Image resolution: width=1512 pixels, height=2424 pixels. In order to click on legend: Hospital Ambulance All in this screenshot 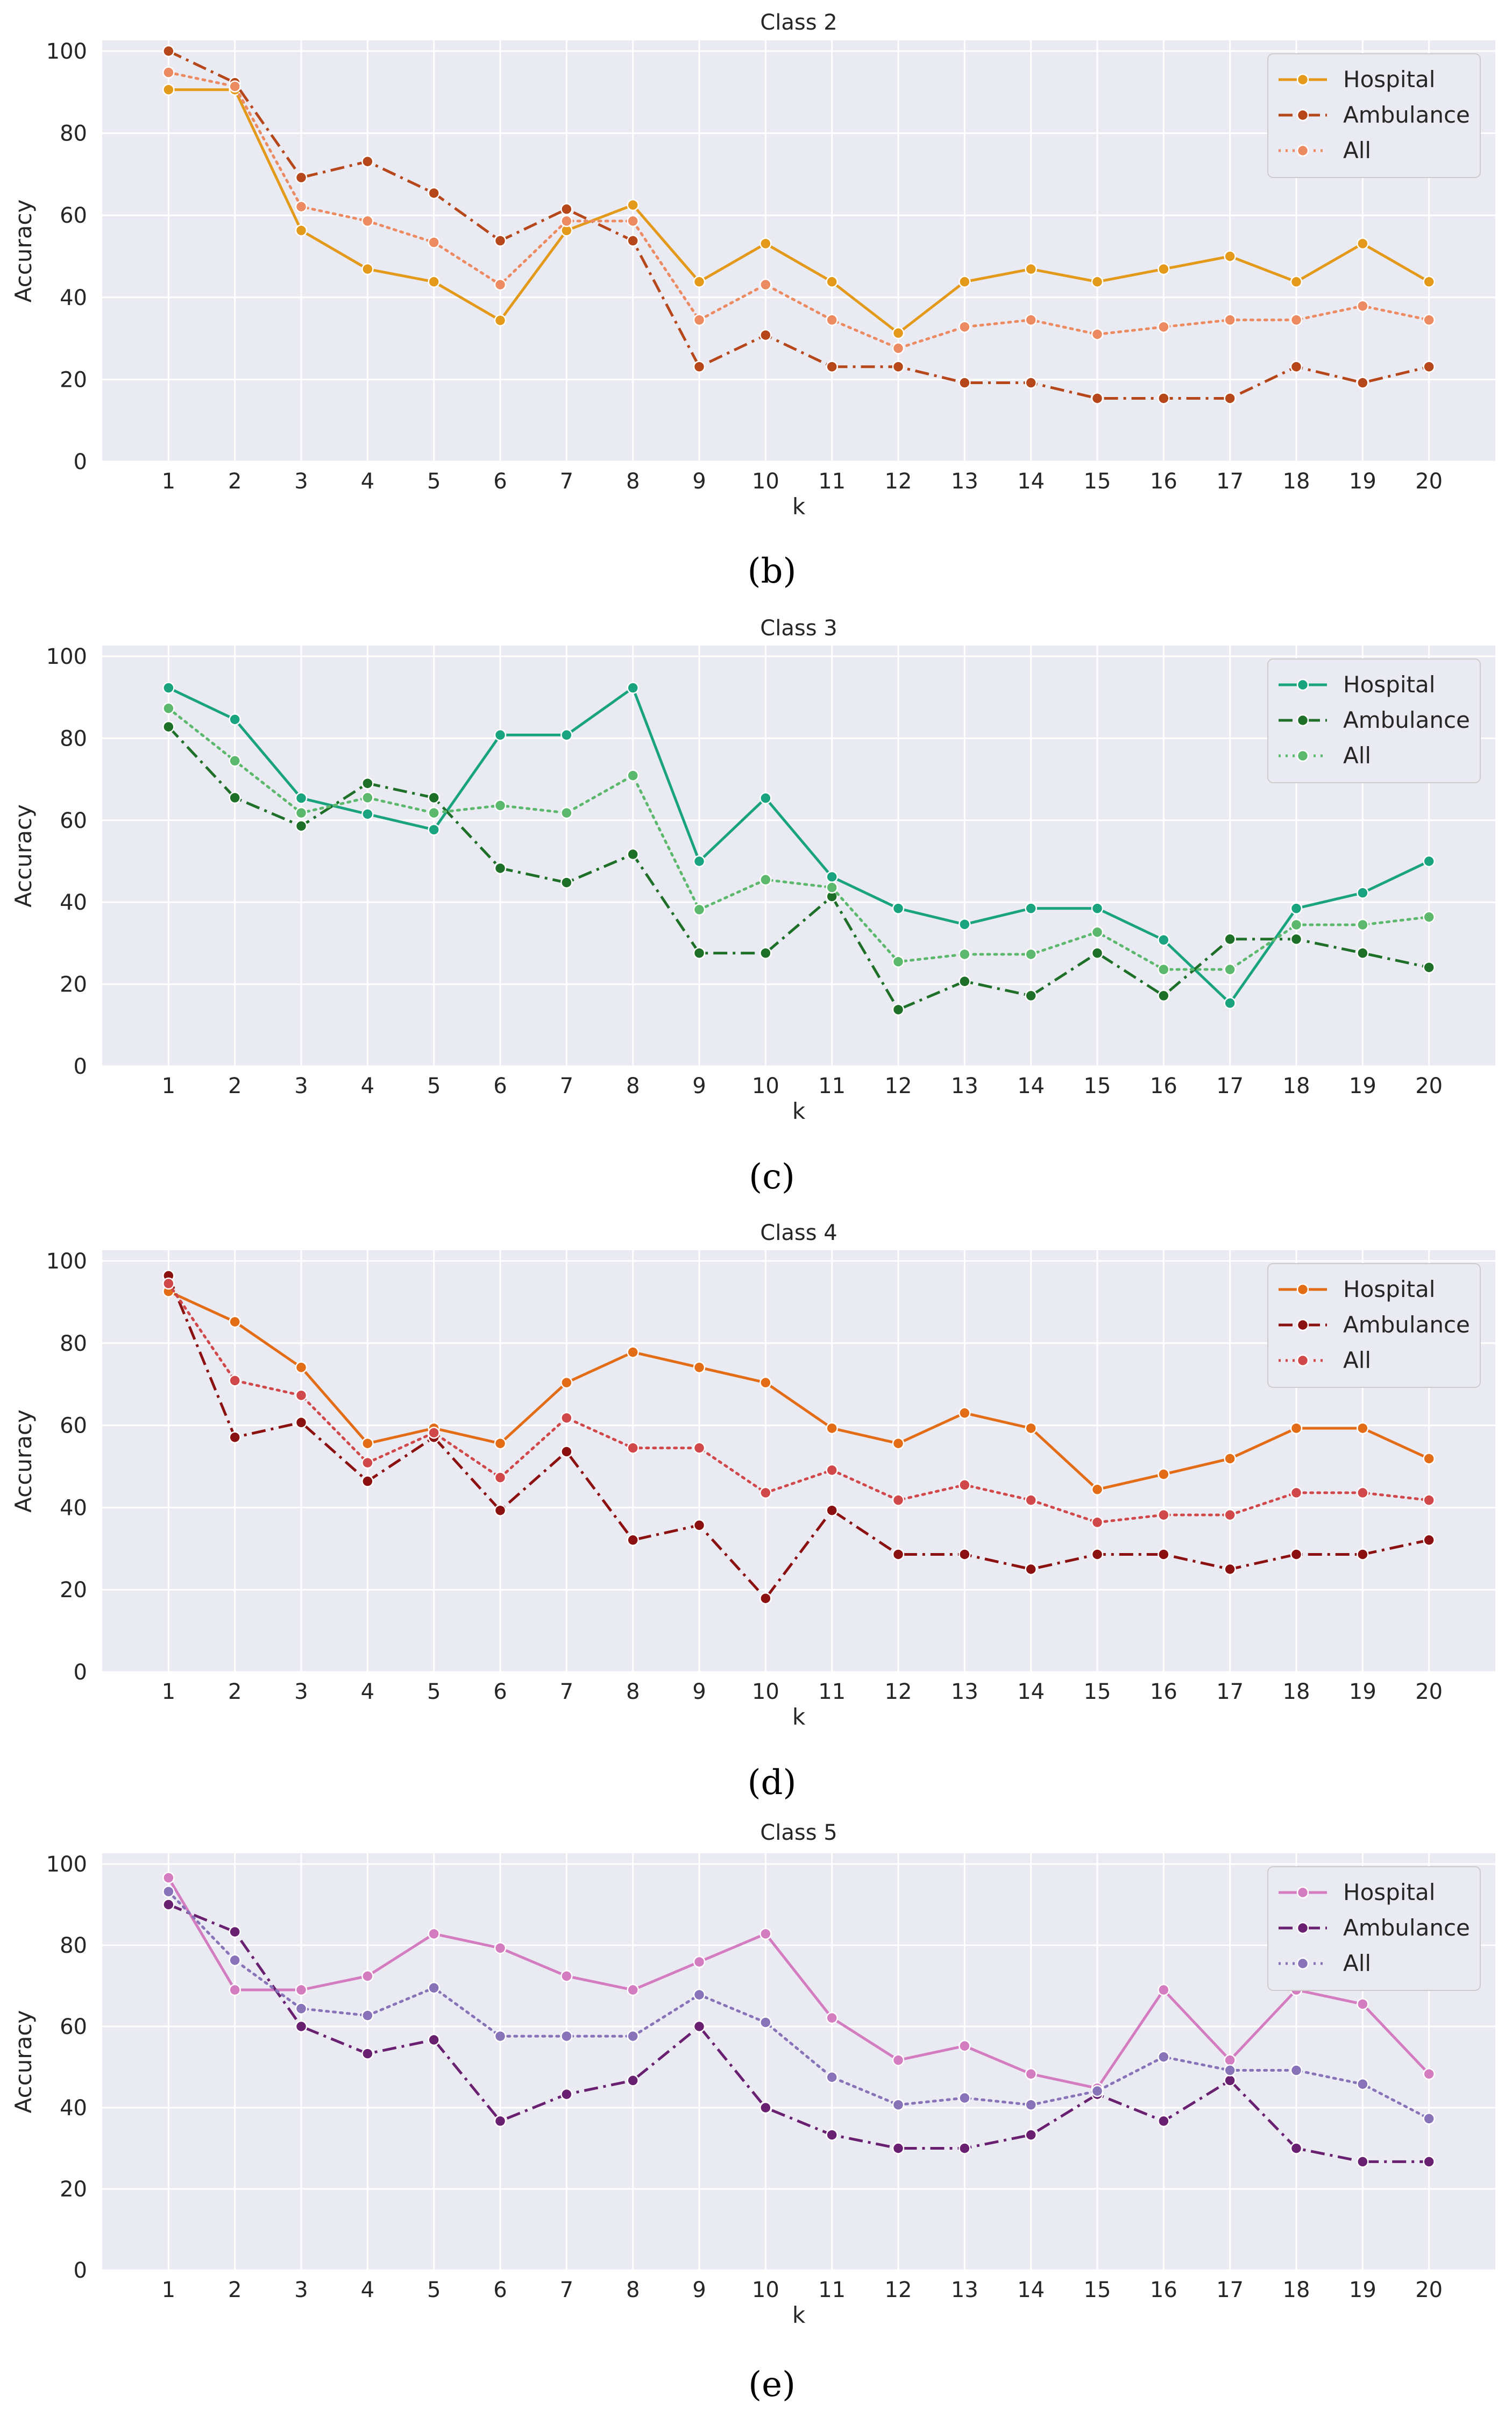, I will do `click(1374, 115)`.